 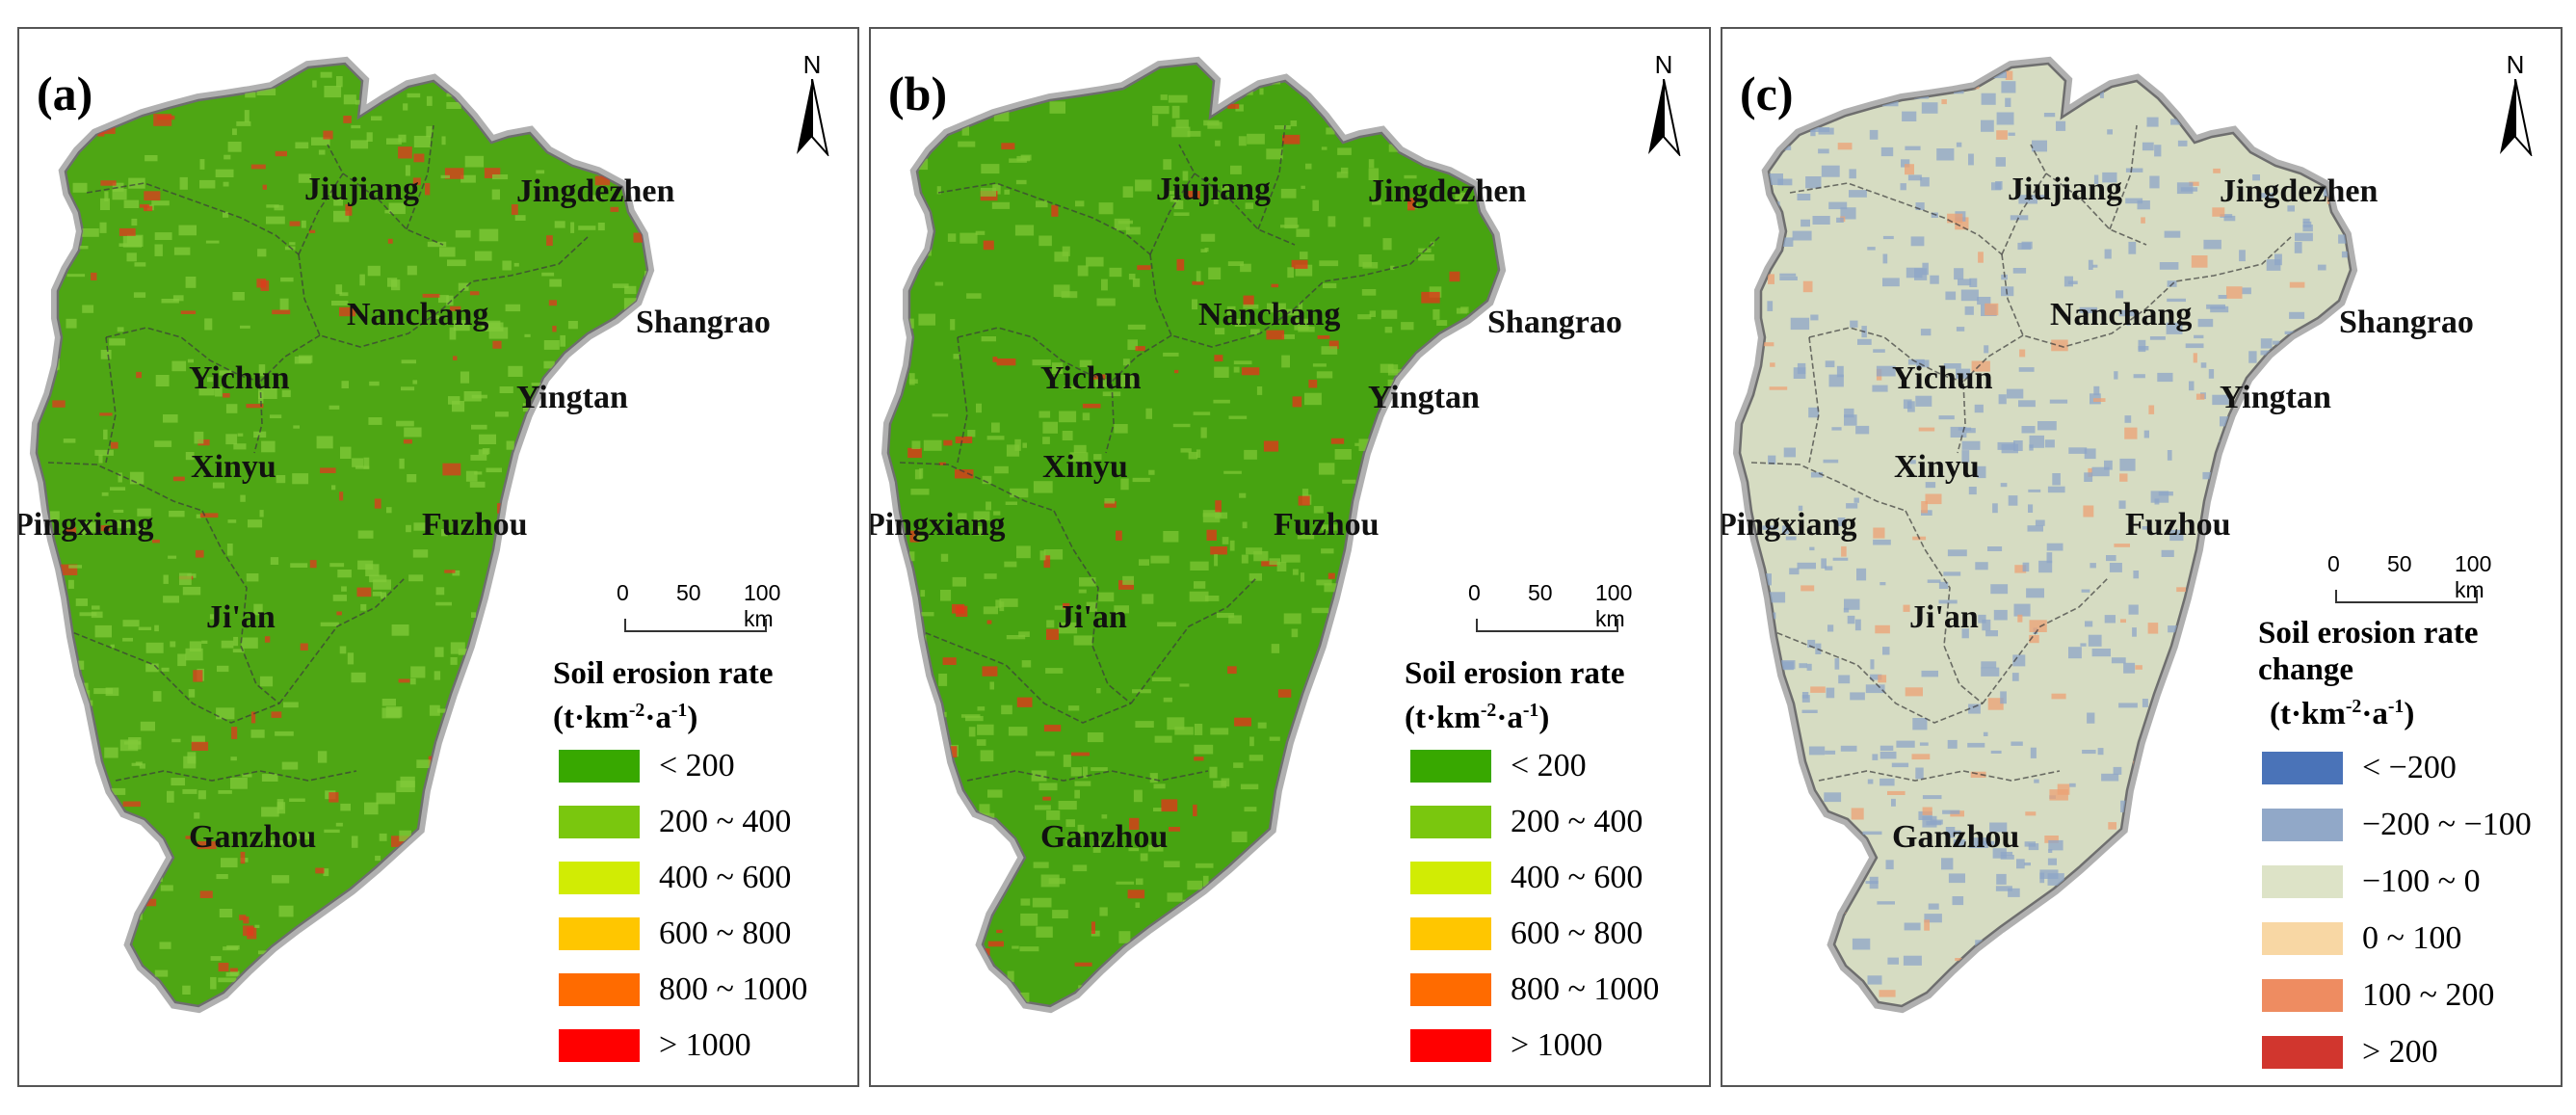 What do you see at coordinates (2429, 995) in the screenshot?
I see `legend-label: 100 ~ 200` at bounding box center [2429, 995].